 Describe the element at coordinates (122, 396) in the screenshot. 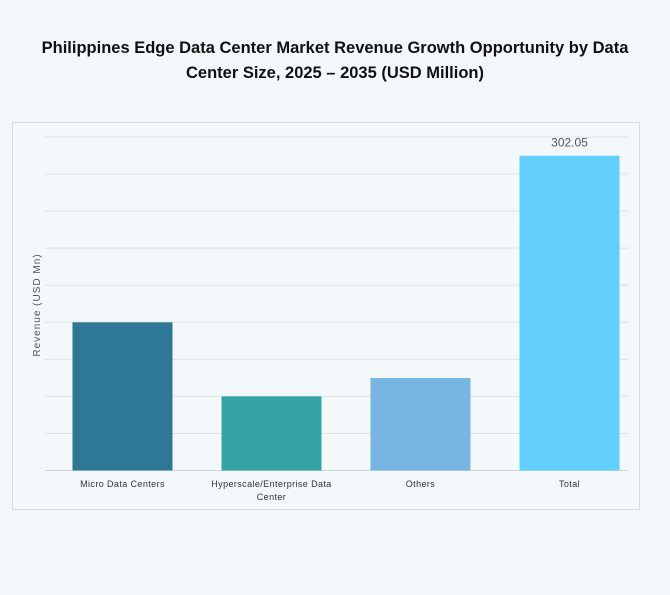

I see `bar-micro-data-centers` at that location.